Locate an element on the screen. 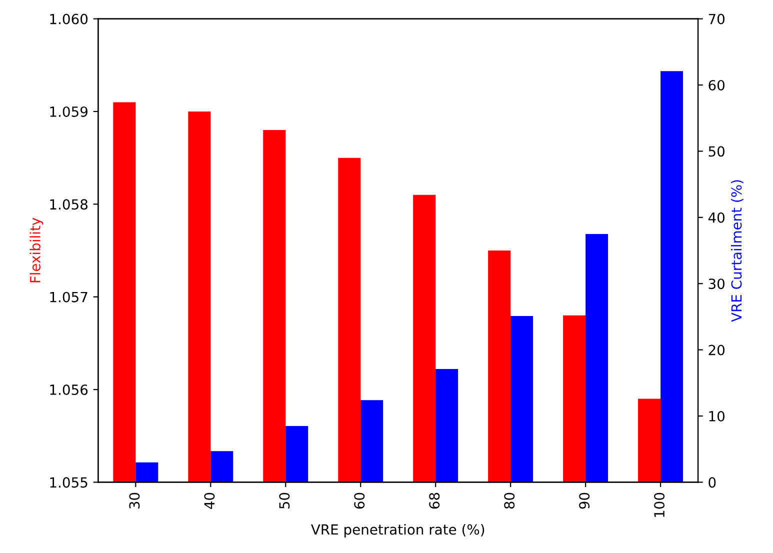  x-tick-label: 68 is located at coordinates (434, 500).